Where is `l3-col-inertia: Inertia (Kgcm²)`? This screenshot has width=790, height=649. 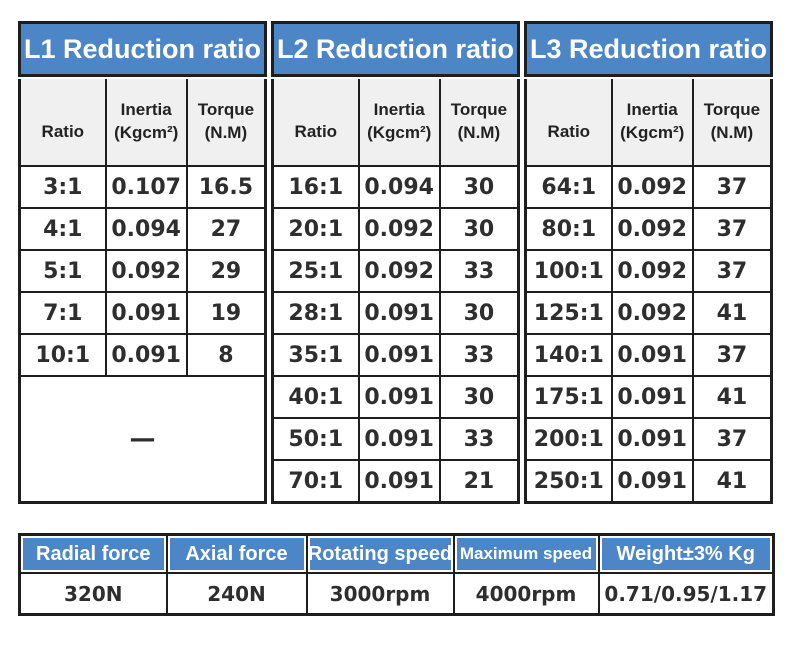 l3-col-inertia: Inertia (Kgcm²) is located at coordinates (652, 123).